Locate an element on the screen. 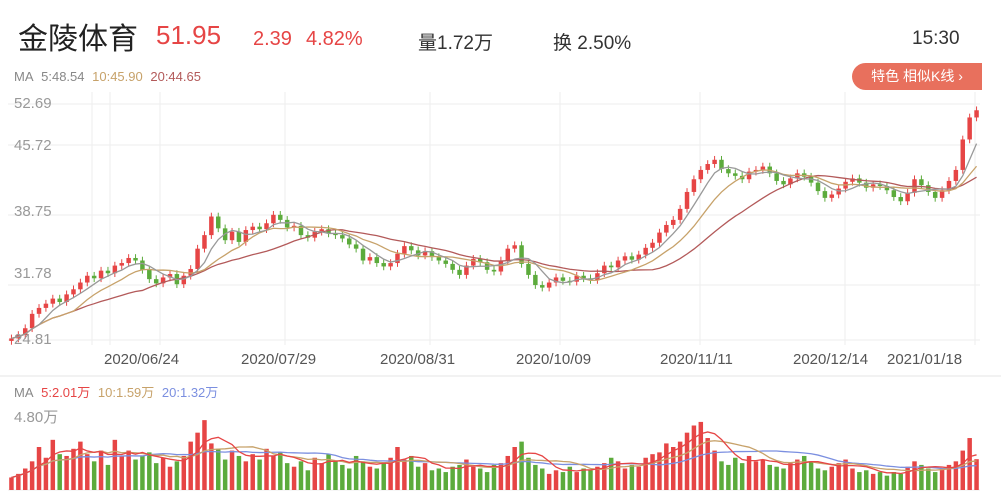  price-ma-legend: MA 5:48.54 10:45.90 20:44.65 is located at coordinates (109, 76).